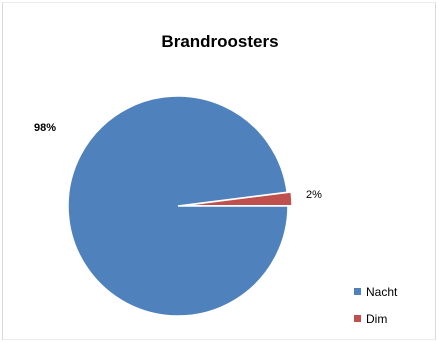 Image resolution: width=439 pixels, height=342 pixels. Describe the element at coordinates (357, 291) in the screenshot. I see `legend-swatch-nacht` at that location.